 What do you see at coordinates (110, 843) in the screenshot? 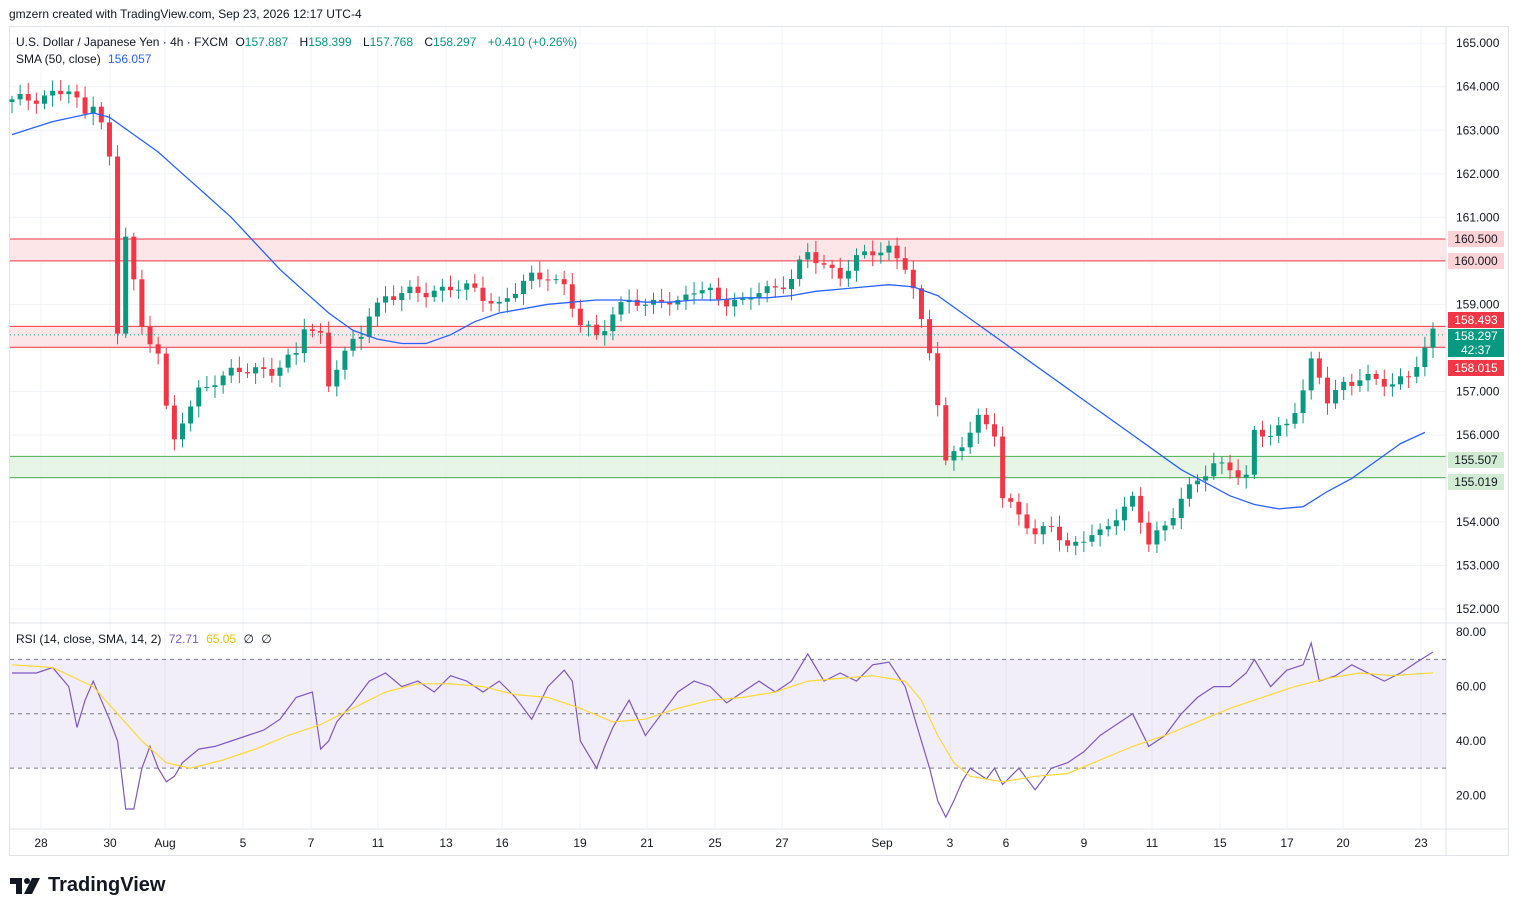
I see `time-tick-label: 30` at bounding box center [110, 843].